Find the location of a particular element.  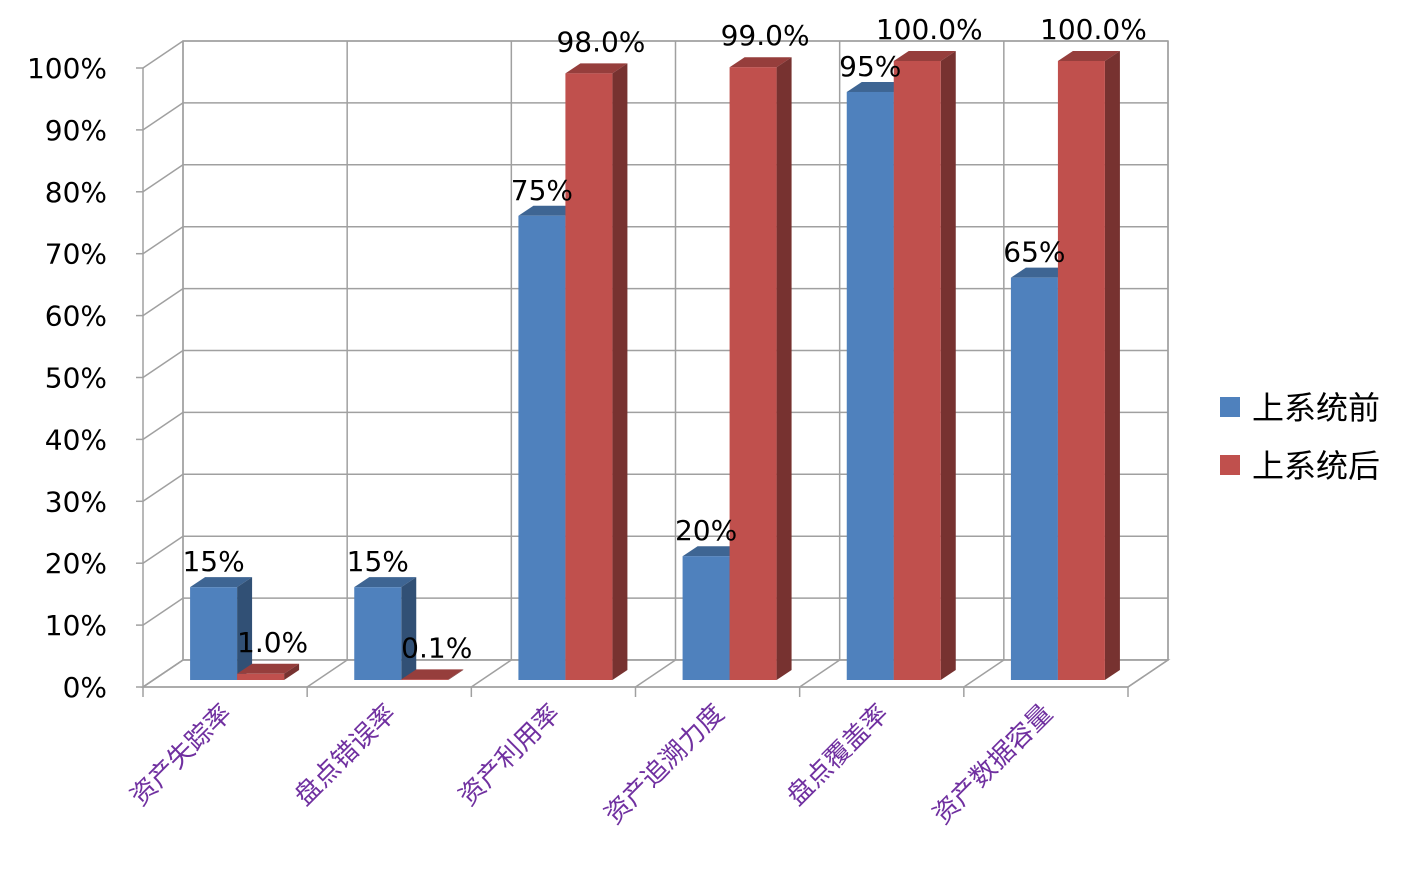

data-label: 20% is located at coordinates (706, 530).